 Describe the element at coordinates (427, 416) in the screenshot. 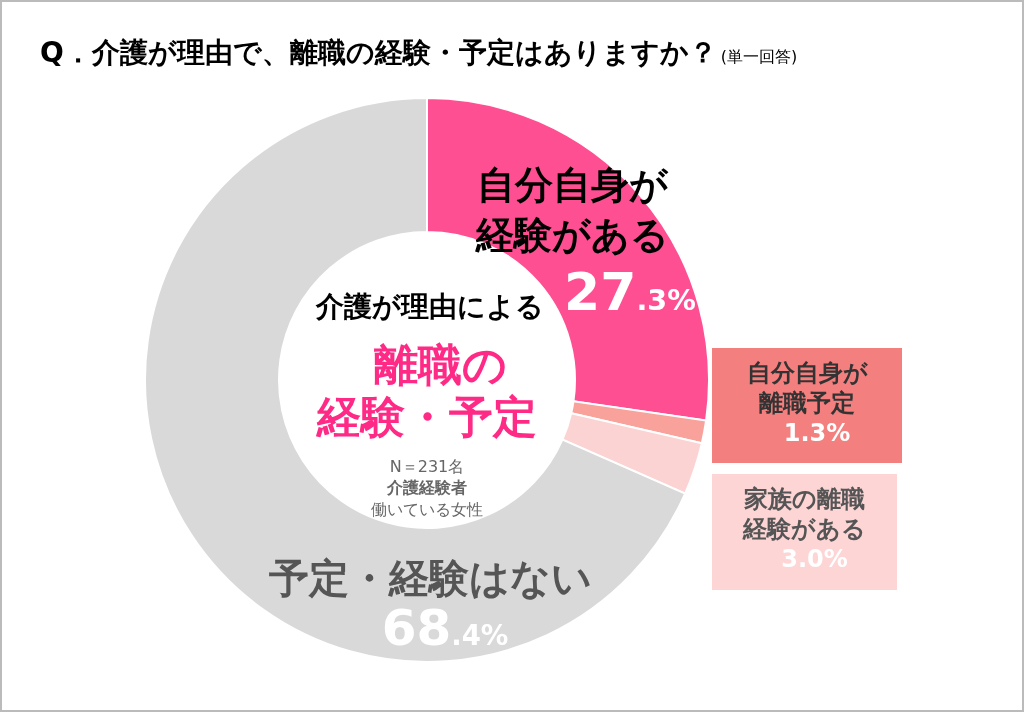

I see `annotation: 経験・予定` at that location.